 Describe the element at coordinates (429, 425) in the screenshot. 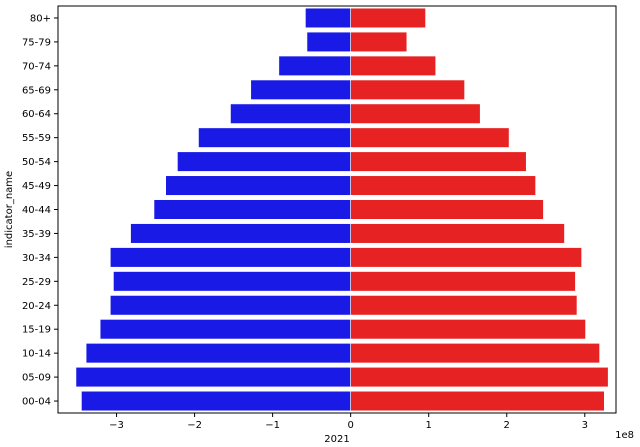

I see `x-tick-label: 1` at that location.